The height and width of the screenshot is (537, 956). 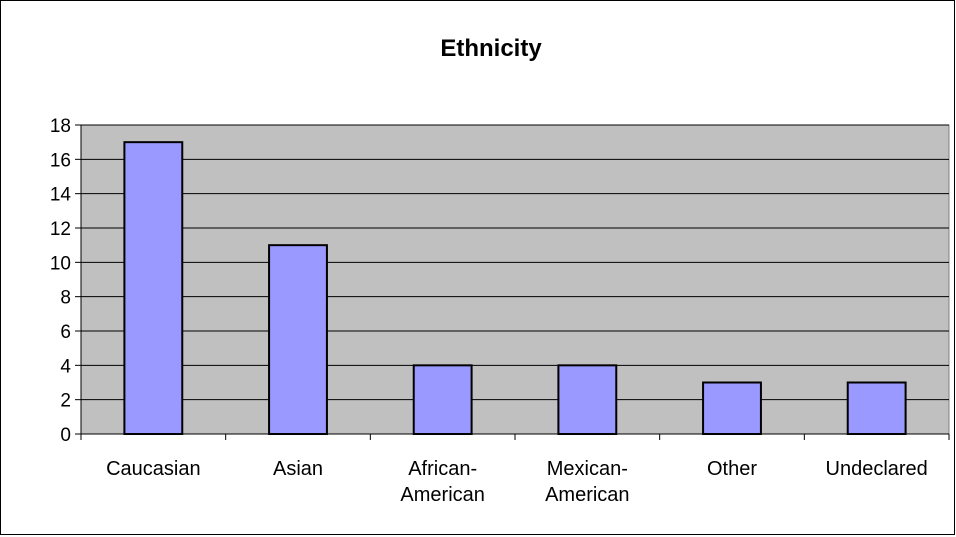 What do you see at coordinates (298, 339) in the screenshot?
I see `bar-asian` at bounding box center [298, 339].